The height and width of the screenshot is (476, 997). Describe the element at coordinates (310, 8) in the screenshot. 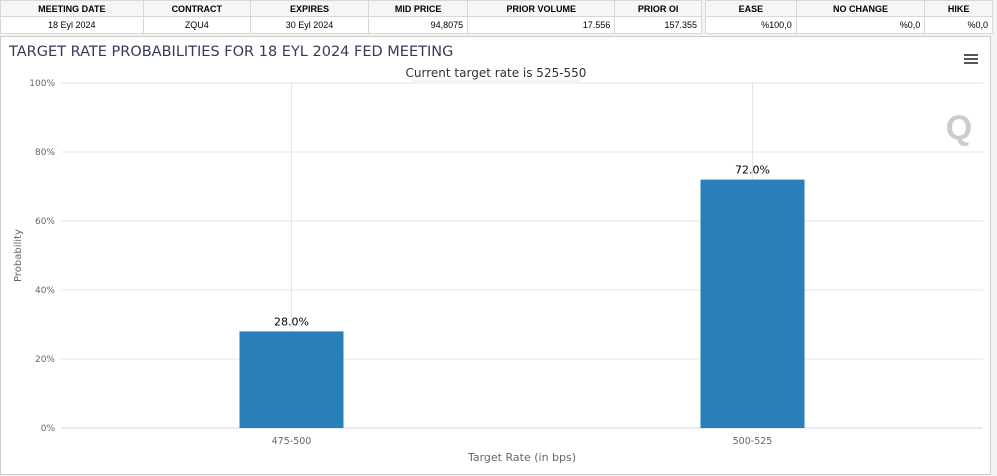

I see `column-header: EXPIRES` at that location.